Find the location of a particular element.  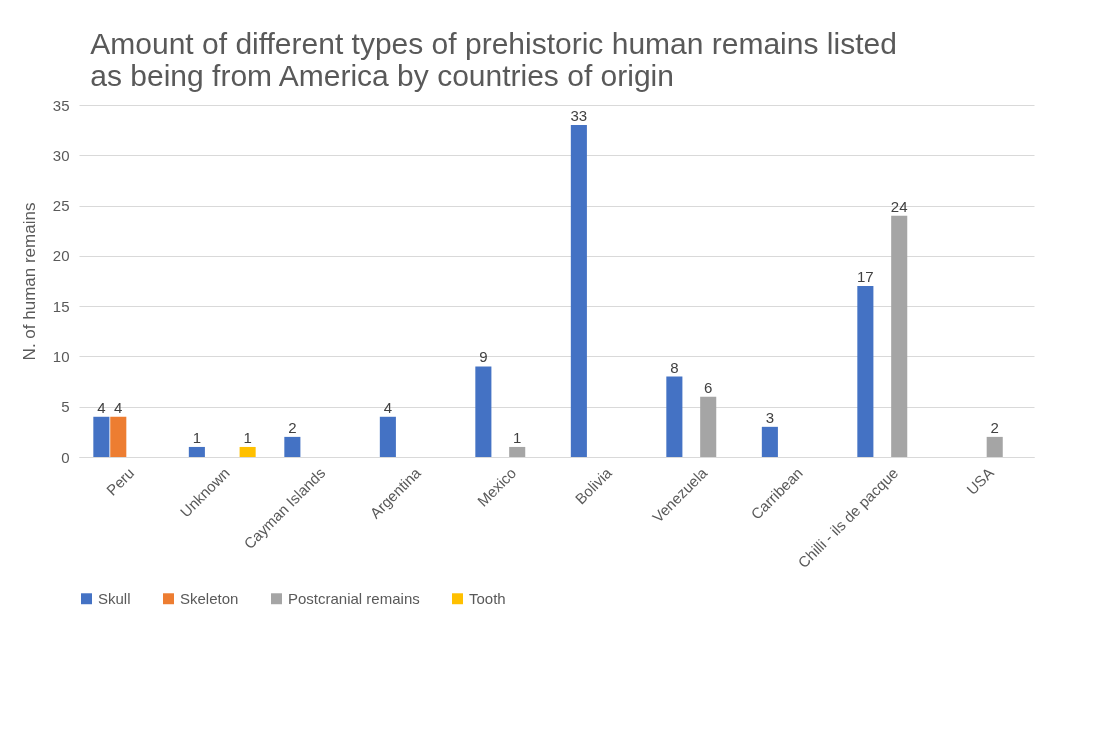

data-label: 9 is located at coordinates (483, 357).